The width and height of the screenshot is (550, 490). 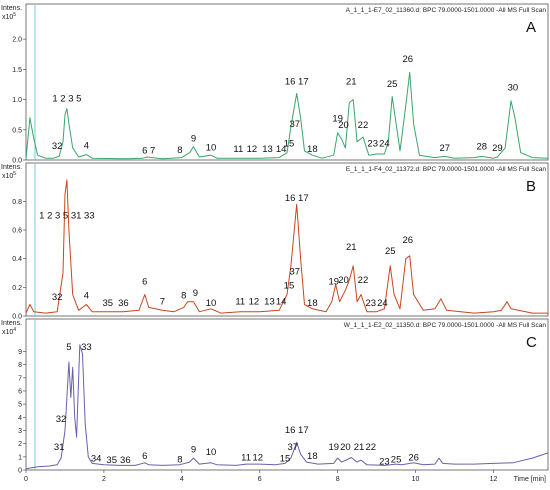 I want to click on x-tick-label: 0, so click(x=26, y=479).